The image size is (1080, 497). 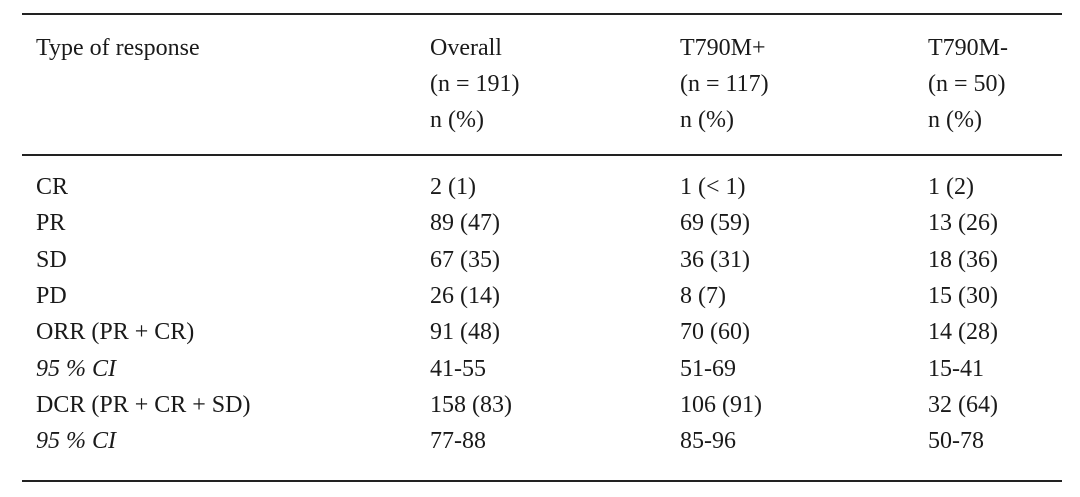 What do you see at coordinates (713, 187) in the screenshot?
I see `table-cell: 1 (< 1)` at bounding box center [713, 187].